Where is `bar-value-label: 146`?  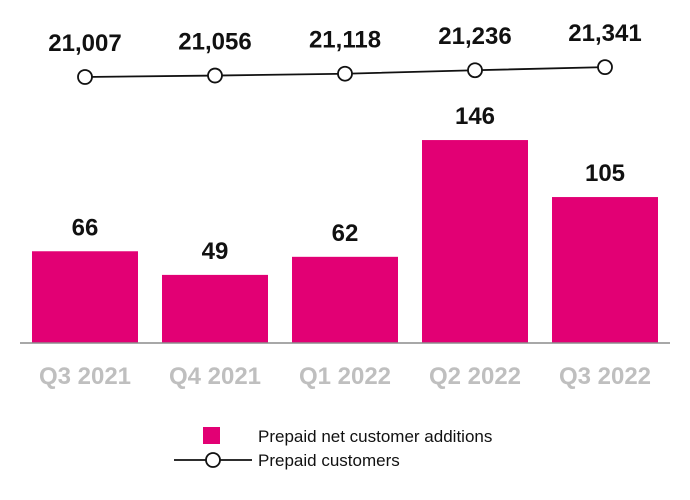 bar-value-label: 146 is located at coordinates (475, 116).